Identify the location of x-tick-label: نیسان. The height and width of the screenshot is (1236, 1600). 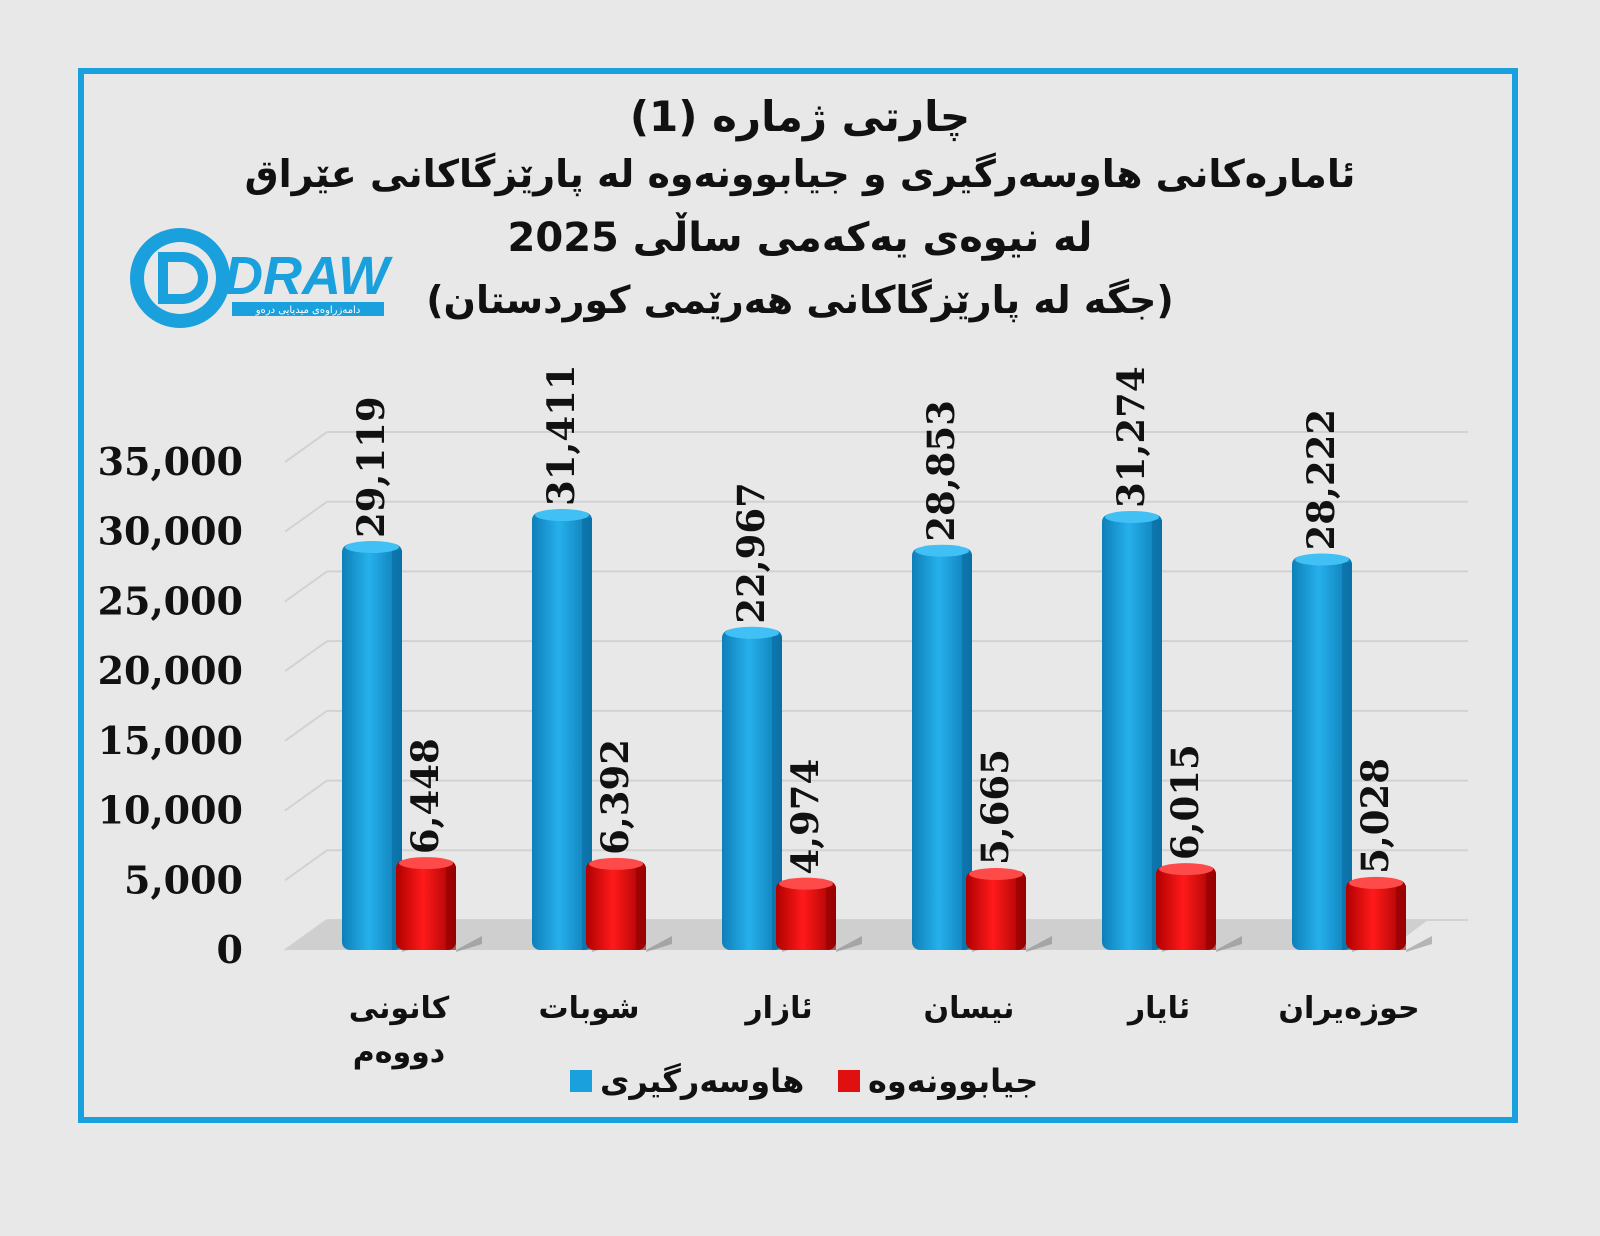
(969, 1008).